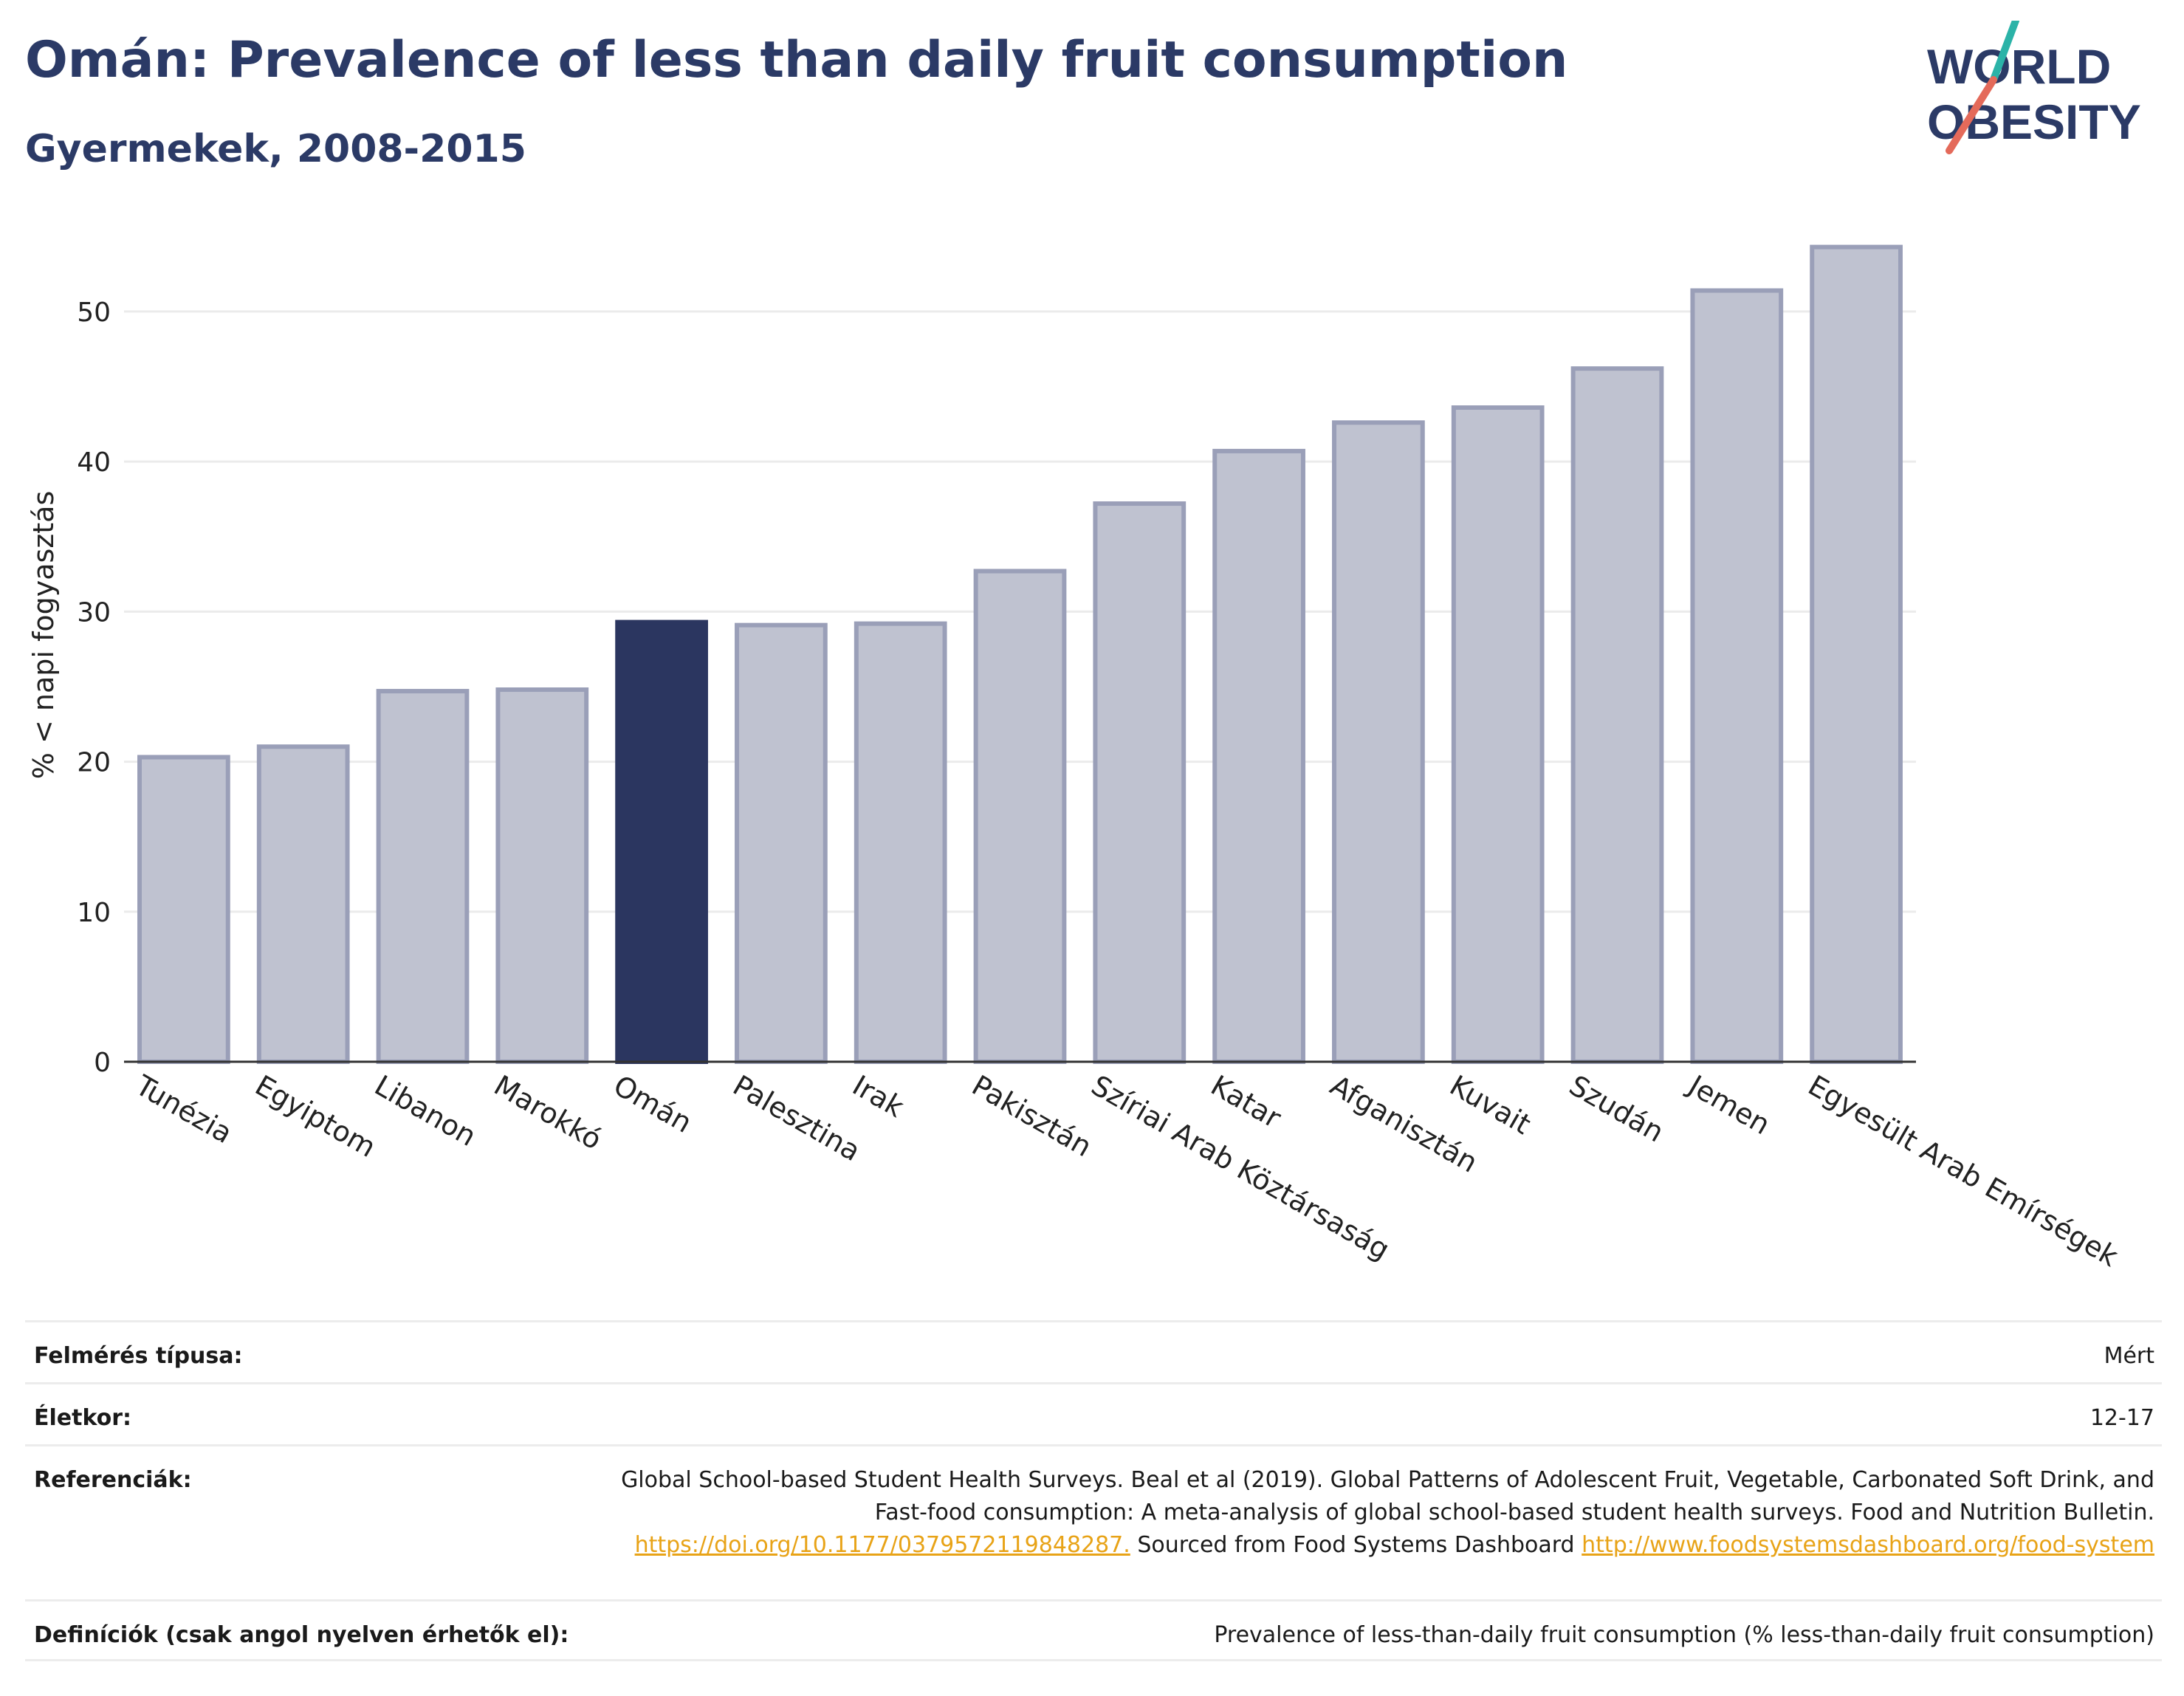  Describe the element at coordinates (94, 913) in the screenshot. I see `y-tick-label: 10` at that location.